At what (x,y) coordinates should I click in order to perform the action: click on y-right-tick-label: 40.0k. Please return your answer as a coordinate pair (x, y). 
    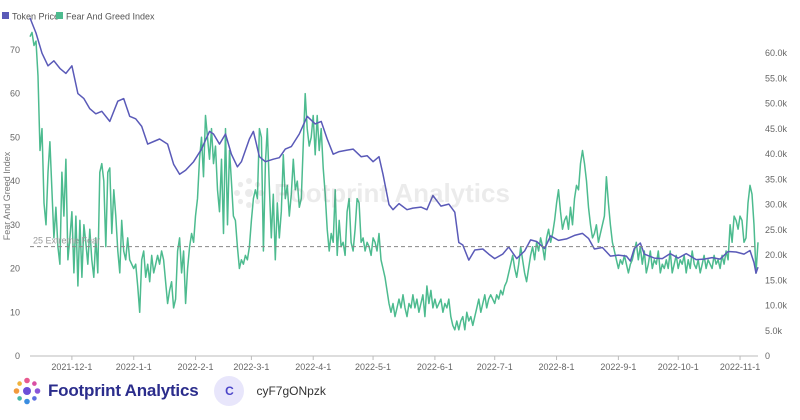
    Looking at the image, I should click on (776, 154).